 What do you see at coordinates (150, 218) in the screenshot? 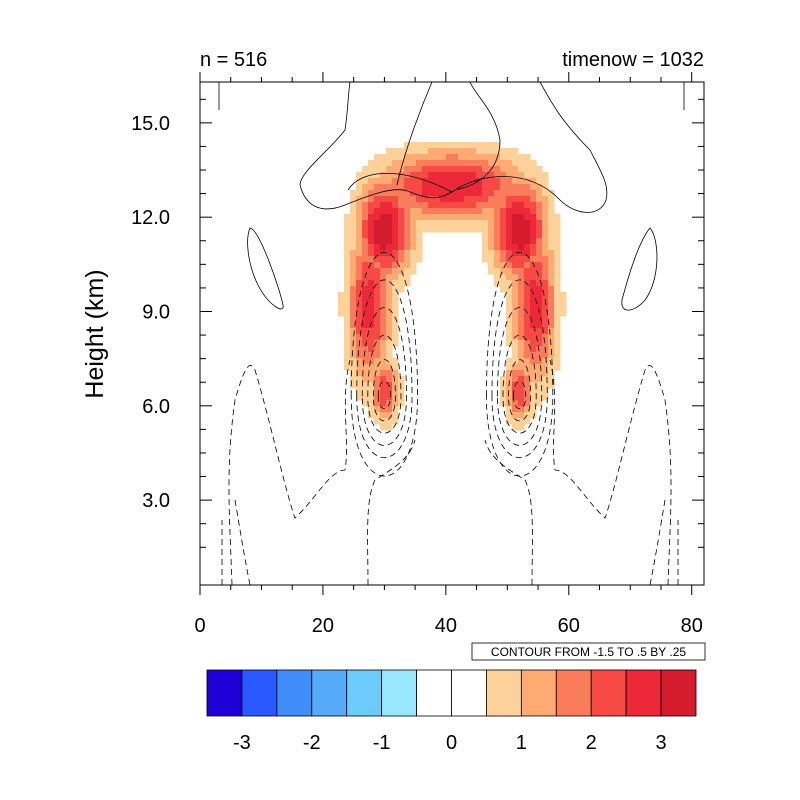
I see `y-tick-label: 12.0` at bounding box center [150, 218].